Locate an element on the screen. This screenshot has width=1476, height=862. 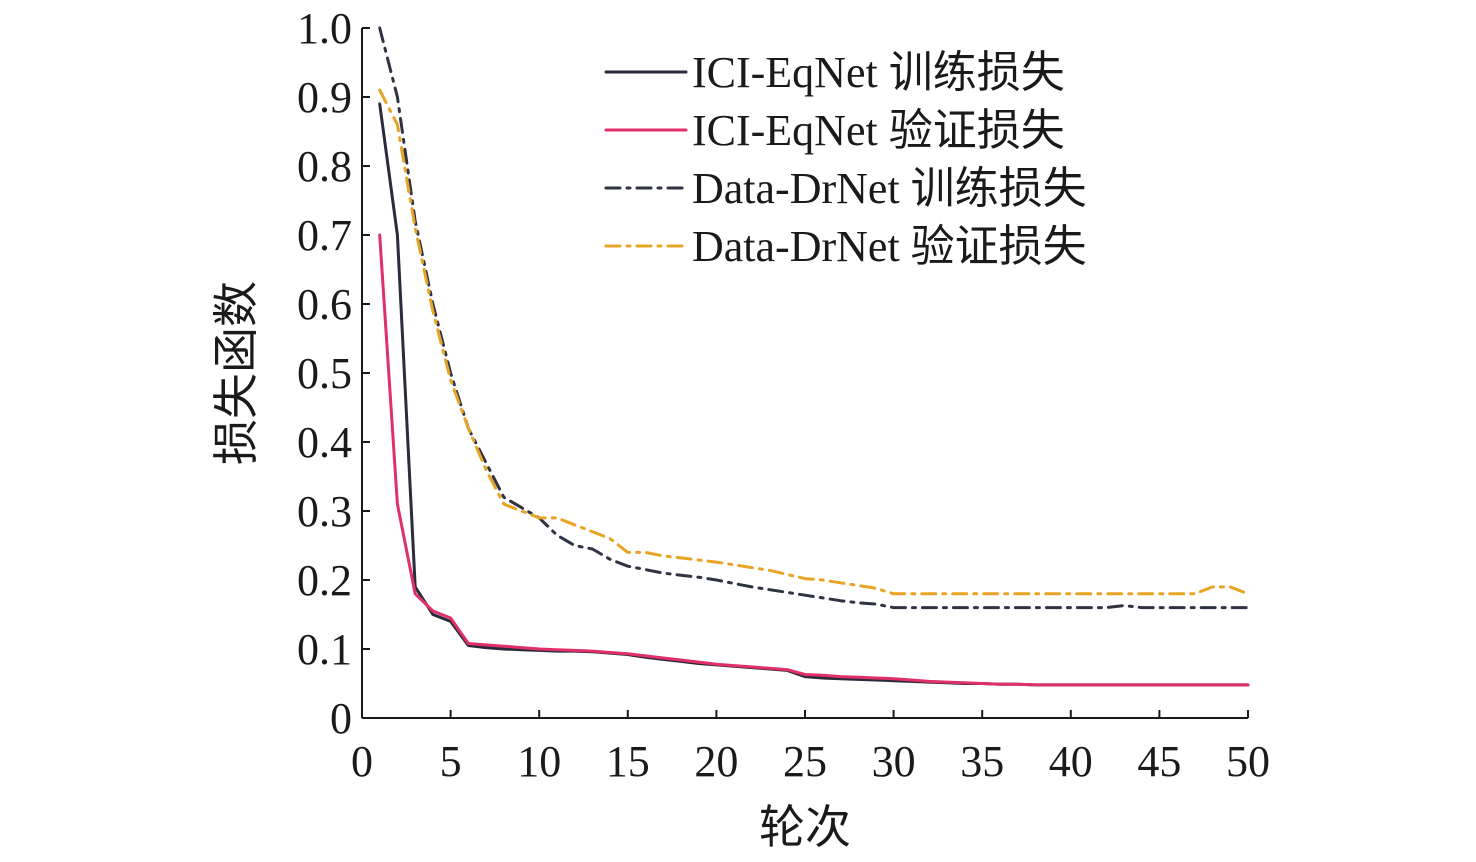
x-tick-label: 40 is located at coordinates (1071, 761).